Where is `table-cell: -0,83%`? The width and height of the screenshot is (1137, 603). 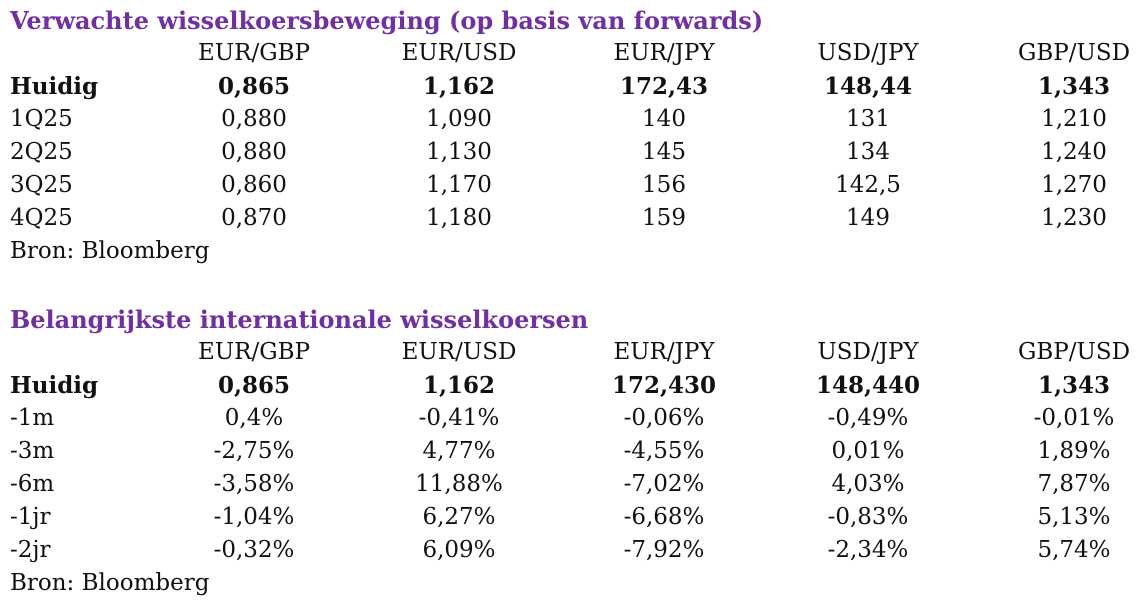 table-cell: -0,83% is located at coordinates (868, 517).